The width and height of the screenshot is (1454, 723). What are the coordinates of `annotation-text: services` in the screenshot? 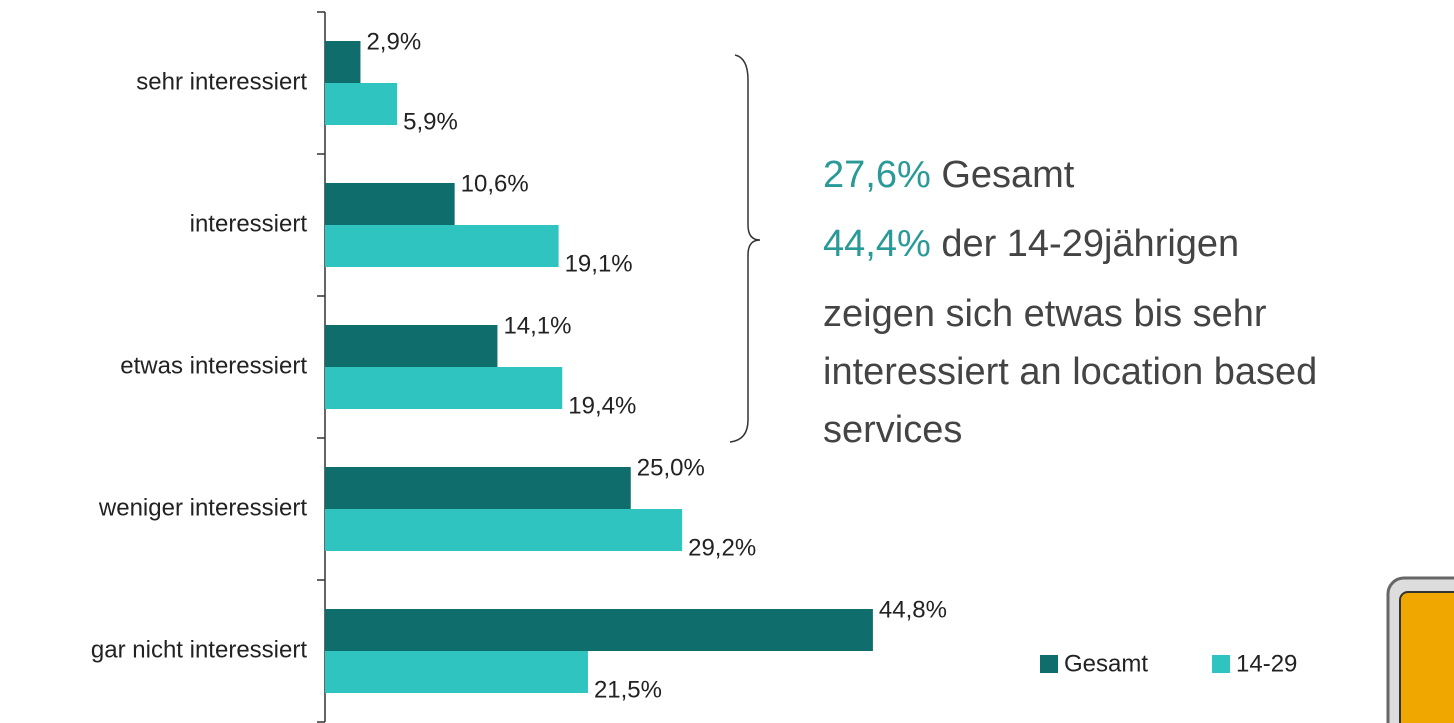 It's located at (892, 430).